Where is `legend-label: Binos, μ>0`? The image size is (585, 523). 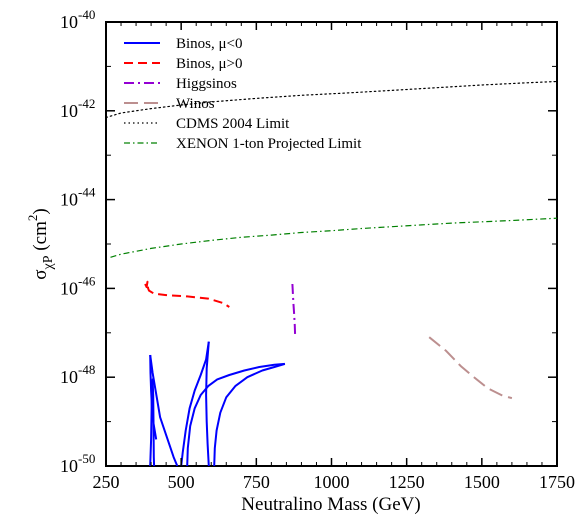
legend-label: Binos, μ>0 is located at coordinates (209, 64).